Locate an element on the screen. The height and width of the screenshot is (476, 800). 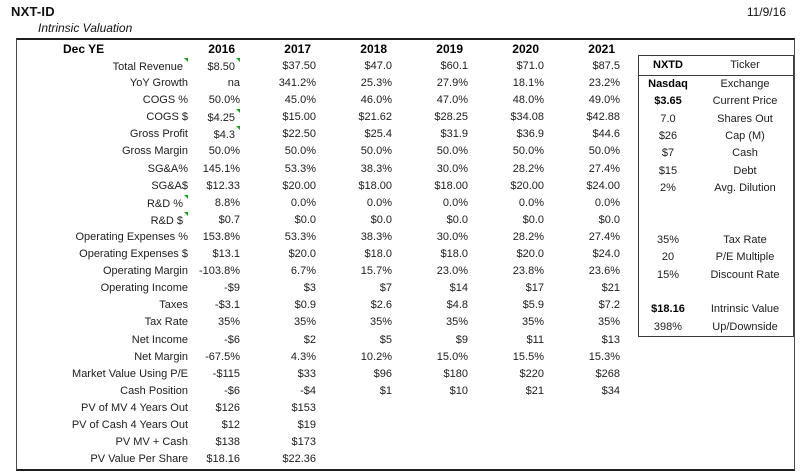
cell-value: na is located at coordinates (233, 83).